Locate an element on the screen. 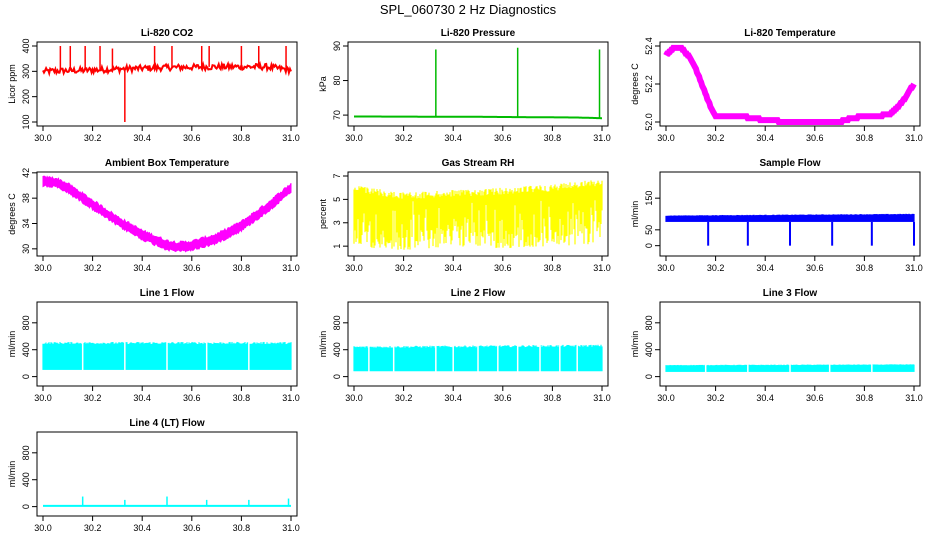 The height and width of the screenshot is (540, 936). y-axis-label: kPa is located at coordinates (323, 84).